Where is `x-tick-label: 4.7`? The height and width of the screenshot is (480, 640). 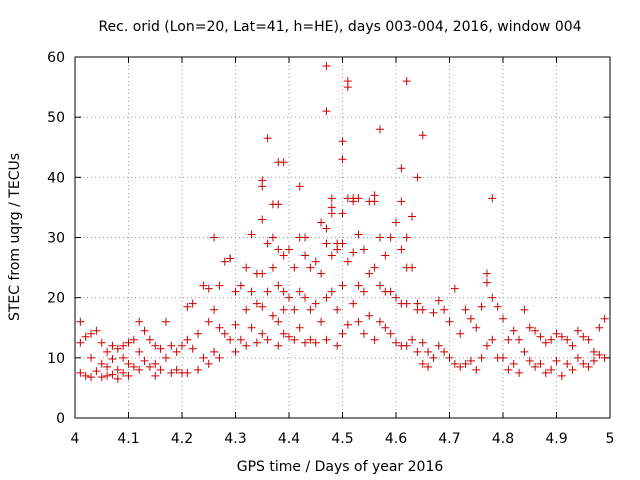
x-tick-label: 4.7 is located at coordinates (449, 439).